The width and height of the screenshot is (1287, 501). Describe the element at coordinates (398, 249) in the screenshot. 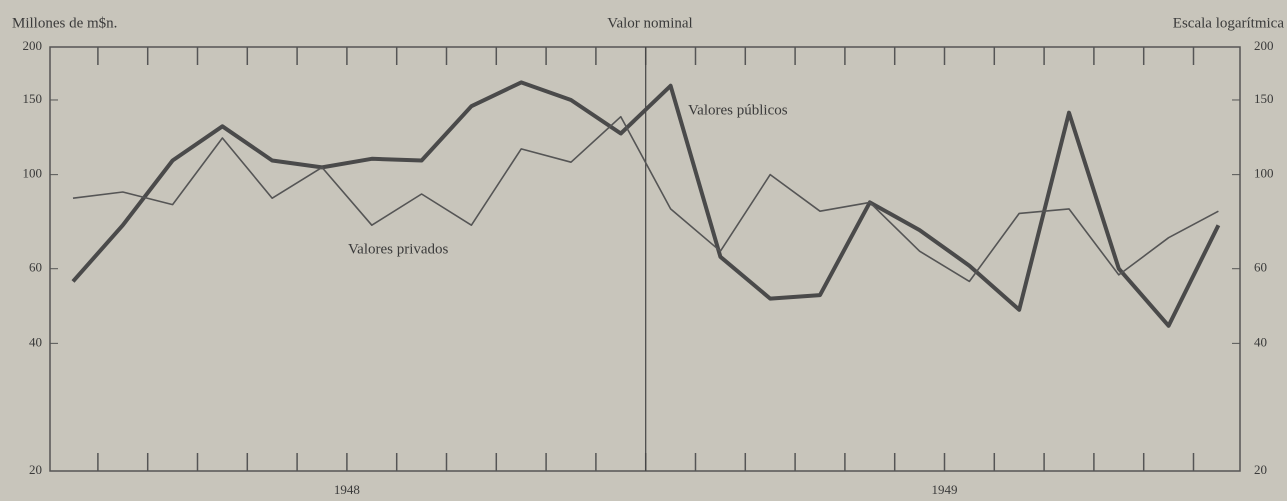

I see `series-label: Valores privados` at that location.